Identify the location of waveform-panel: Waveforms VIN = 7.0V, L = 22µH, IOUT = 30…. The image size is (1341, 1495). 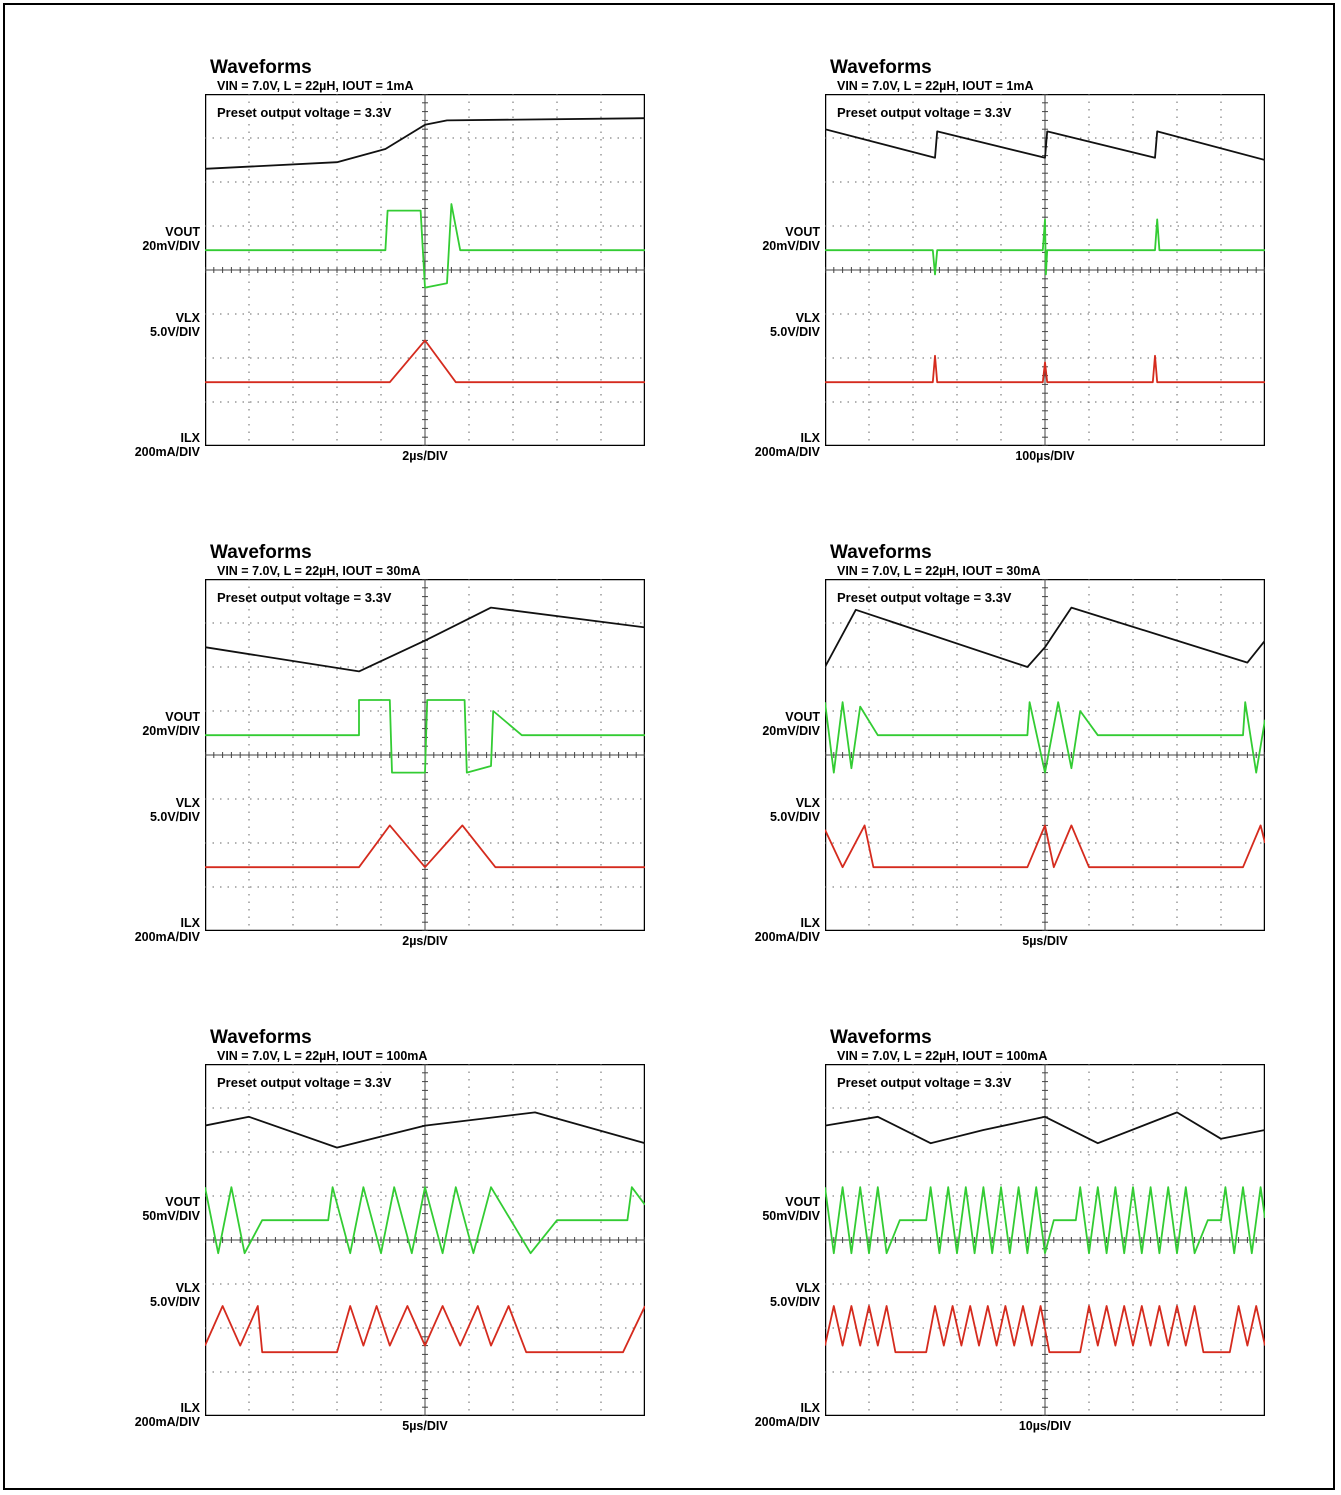
(390, 767).